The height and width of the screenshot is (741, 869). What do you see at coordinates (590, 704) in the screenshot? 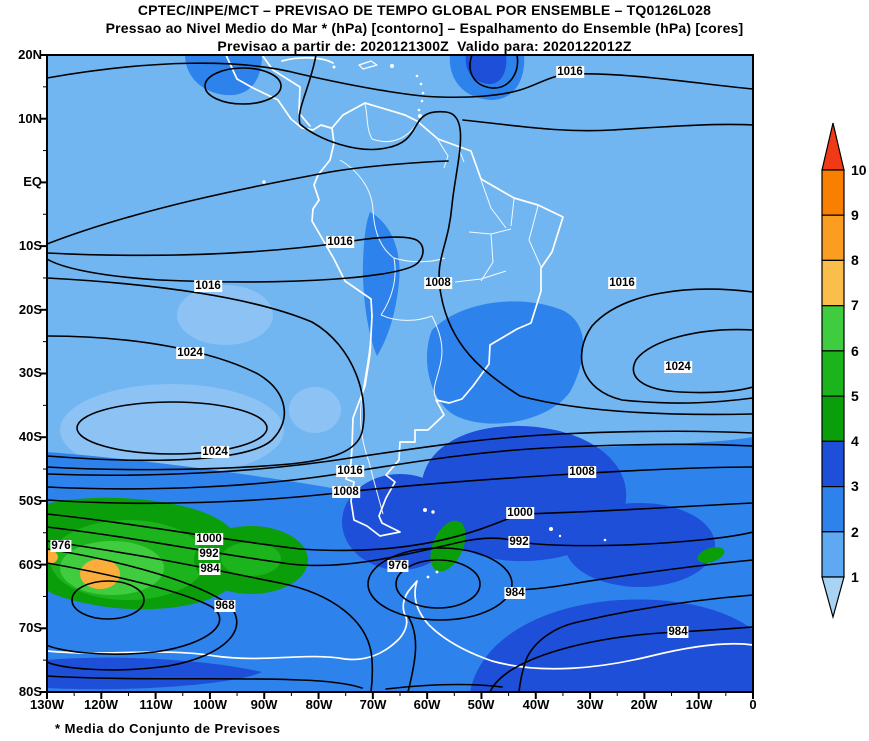
I see `lon-tick-label: 30W` at bounding box center [590, 704].